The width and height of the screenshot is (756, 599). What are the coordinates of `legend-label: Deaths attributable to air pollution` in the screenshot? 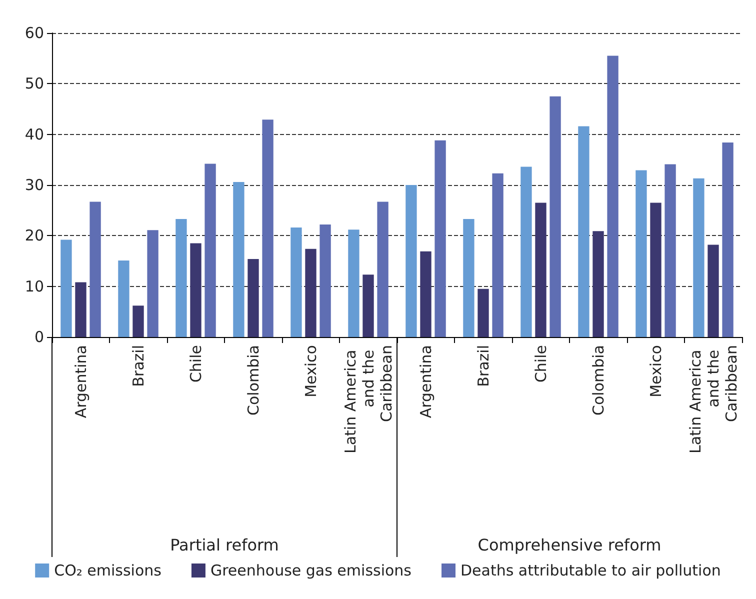 It's located at (590, 571).